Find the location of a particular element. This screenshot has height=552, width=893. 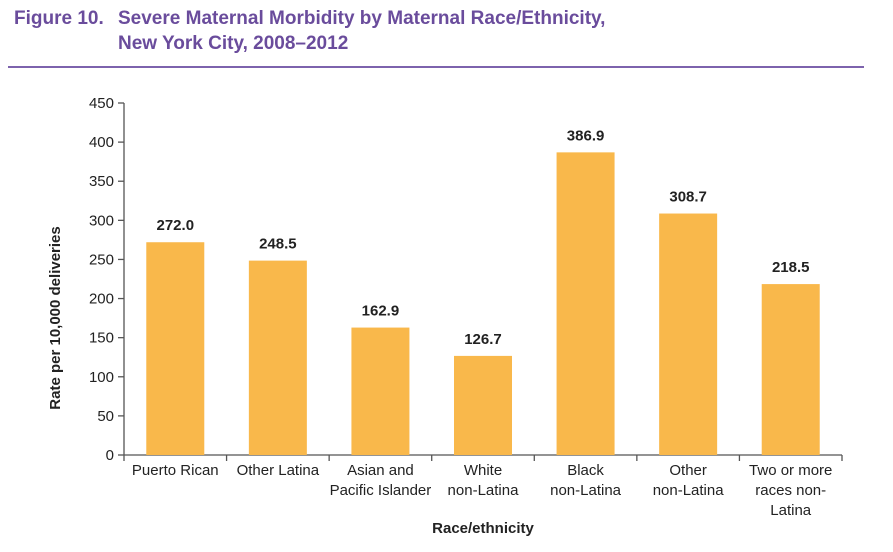

x-tick-label: Other non-Latina is located at coordinates (689, 480).